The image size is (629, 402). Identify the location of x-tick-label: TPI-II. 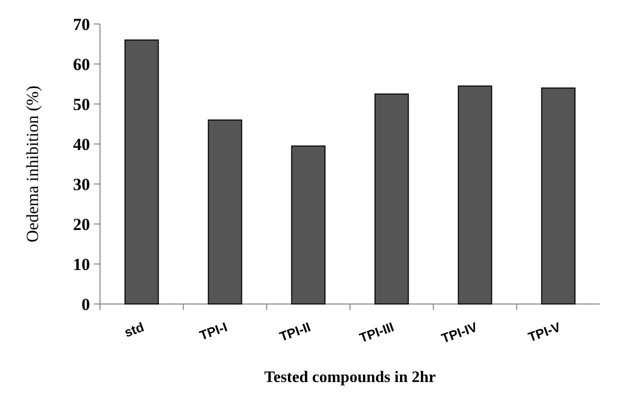
(294, 331).